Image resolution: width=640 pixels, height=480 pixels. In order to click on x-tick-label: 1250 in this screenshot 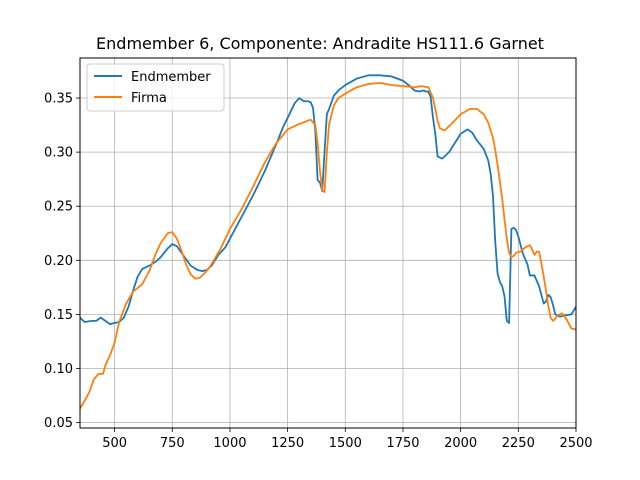, I will do `click(287, 443)`.